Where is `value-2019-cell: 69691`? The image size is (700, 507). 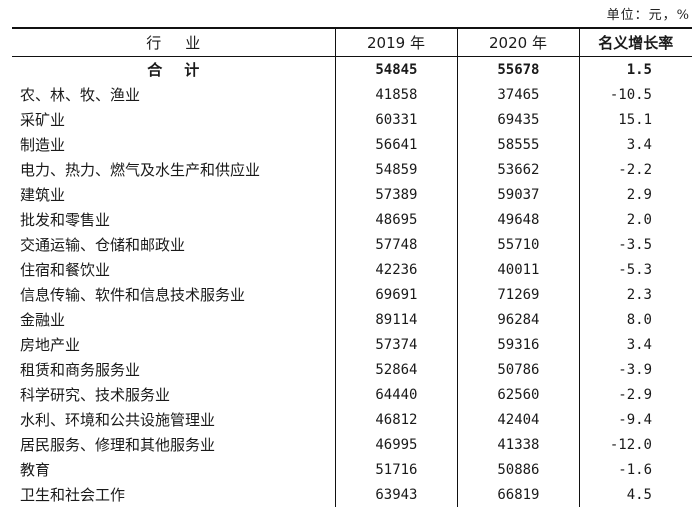 value-2019-cell: 69691 is located at coordinates (396, 294).